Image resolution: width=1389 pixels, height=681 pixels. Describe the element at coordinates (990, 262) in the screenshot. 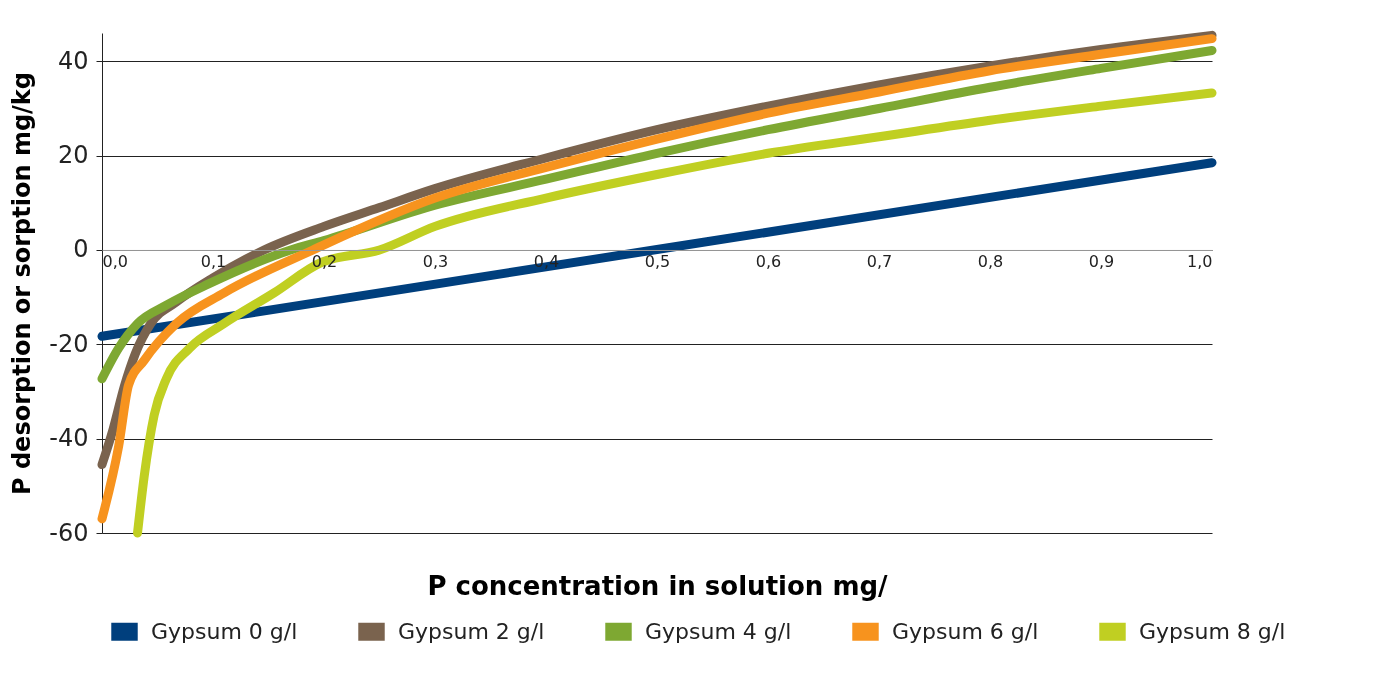

I see `x-tick-label: 0,8` at that location.